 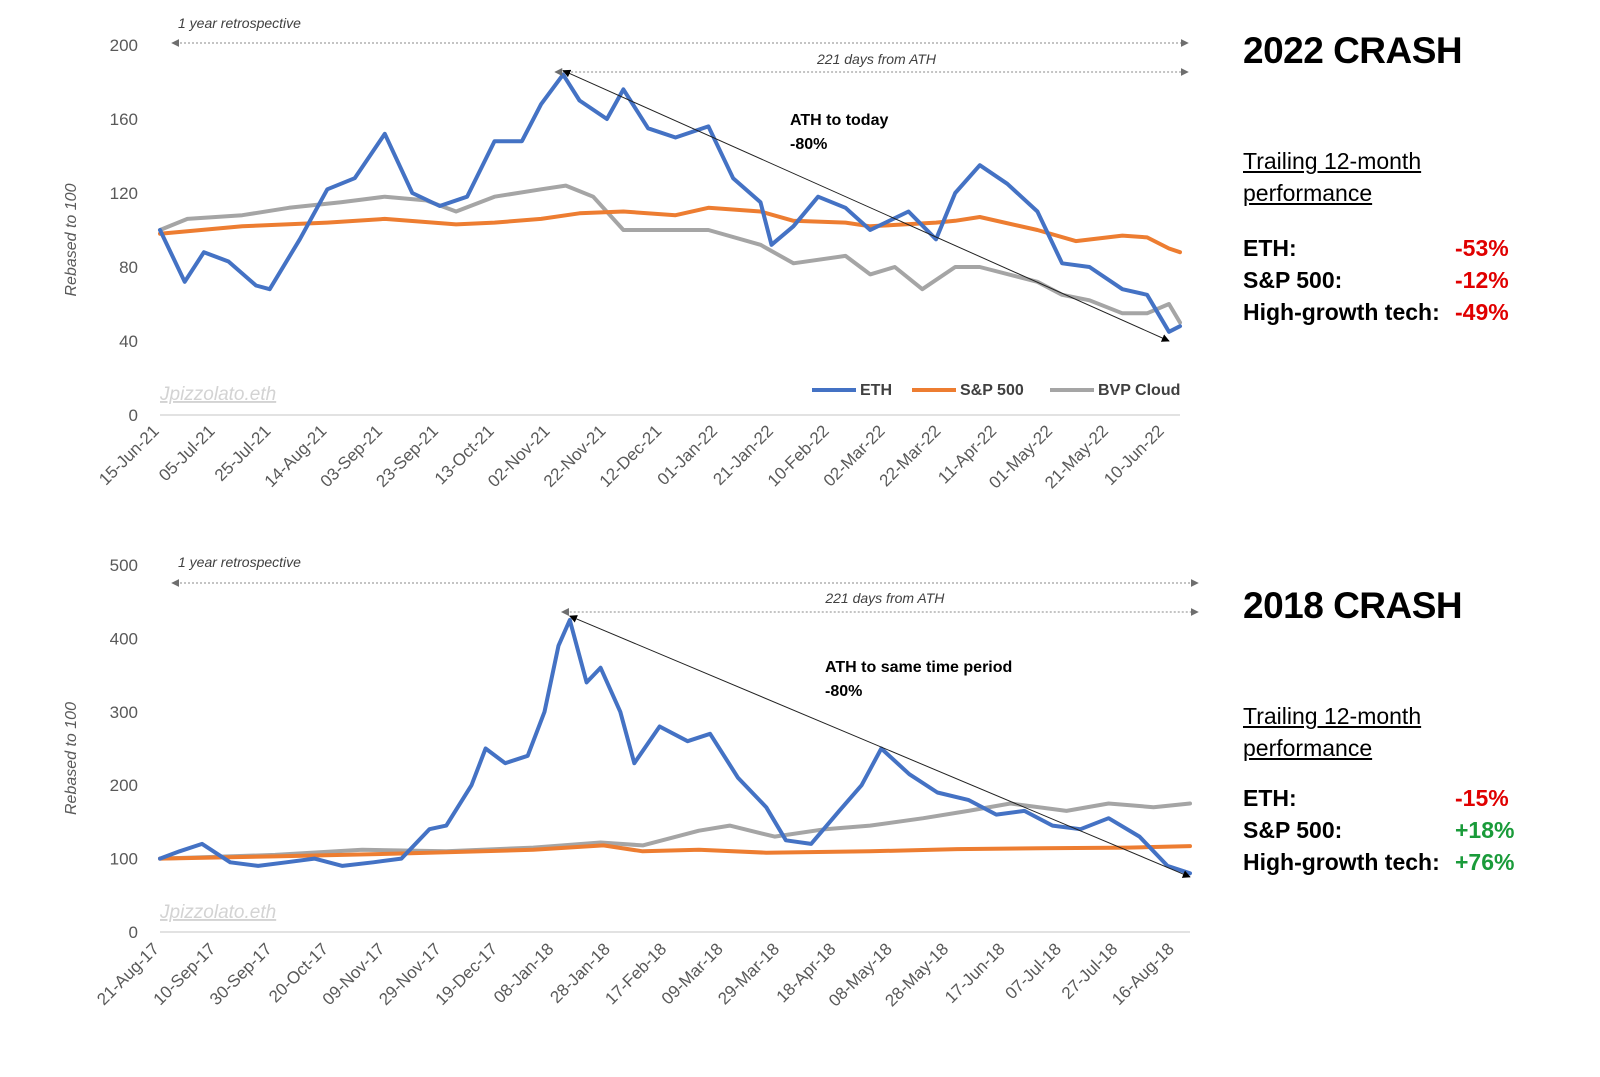 I want to click on perf-value: -49%, so click(x=1482, y=312).